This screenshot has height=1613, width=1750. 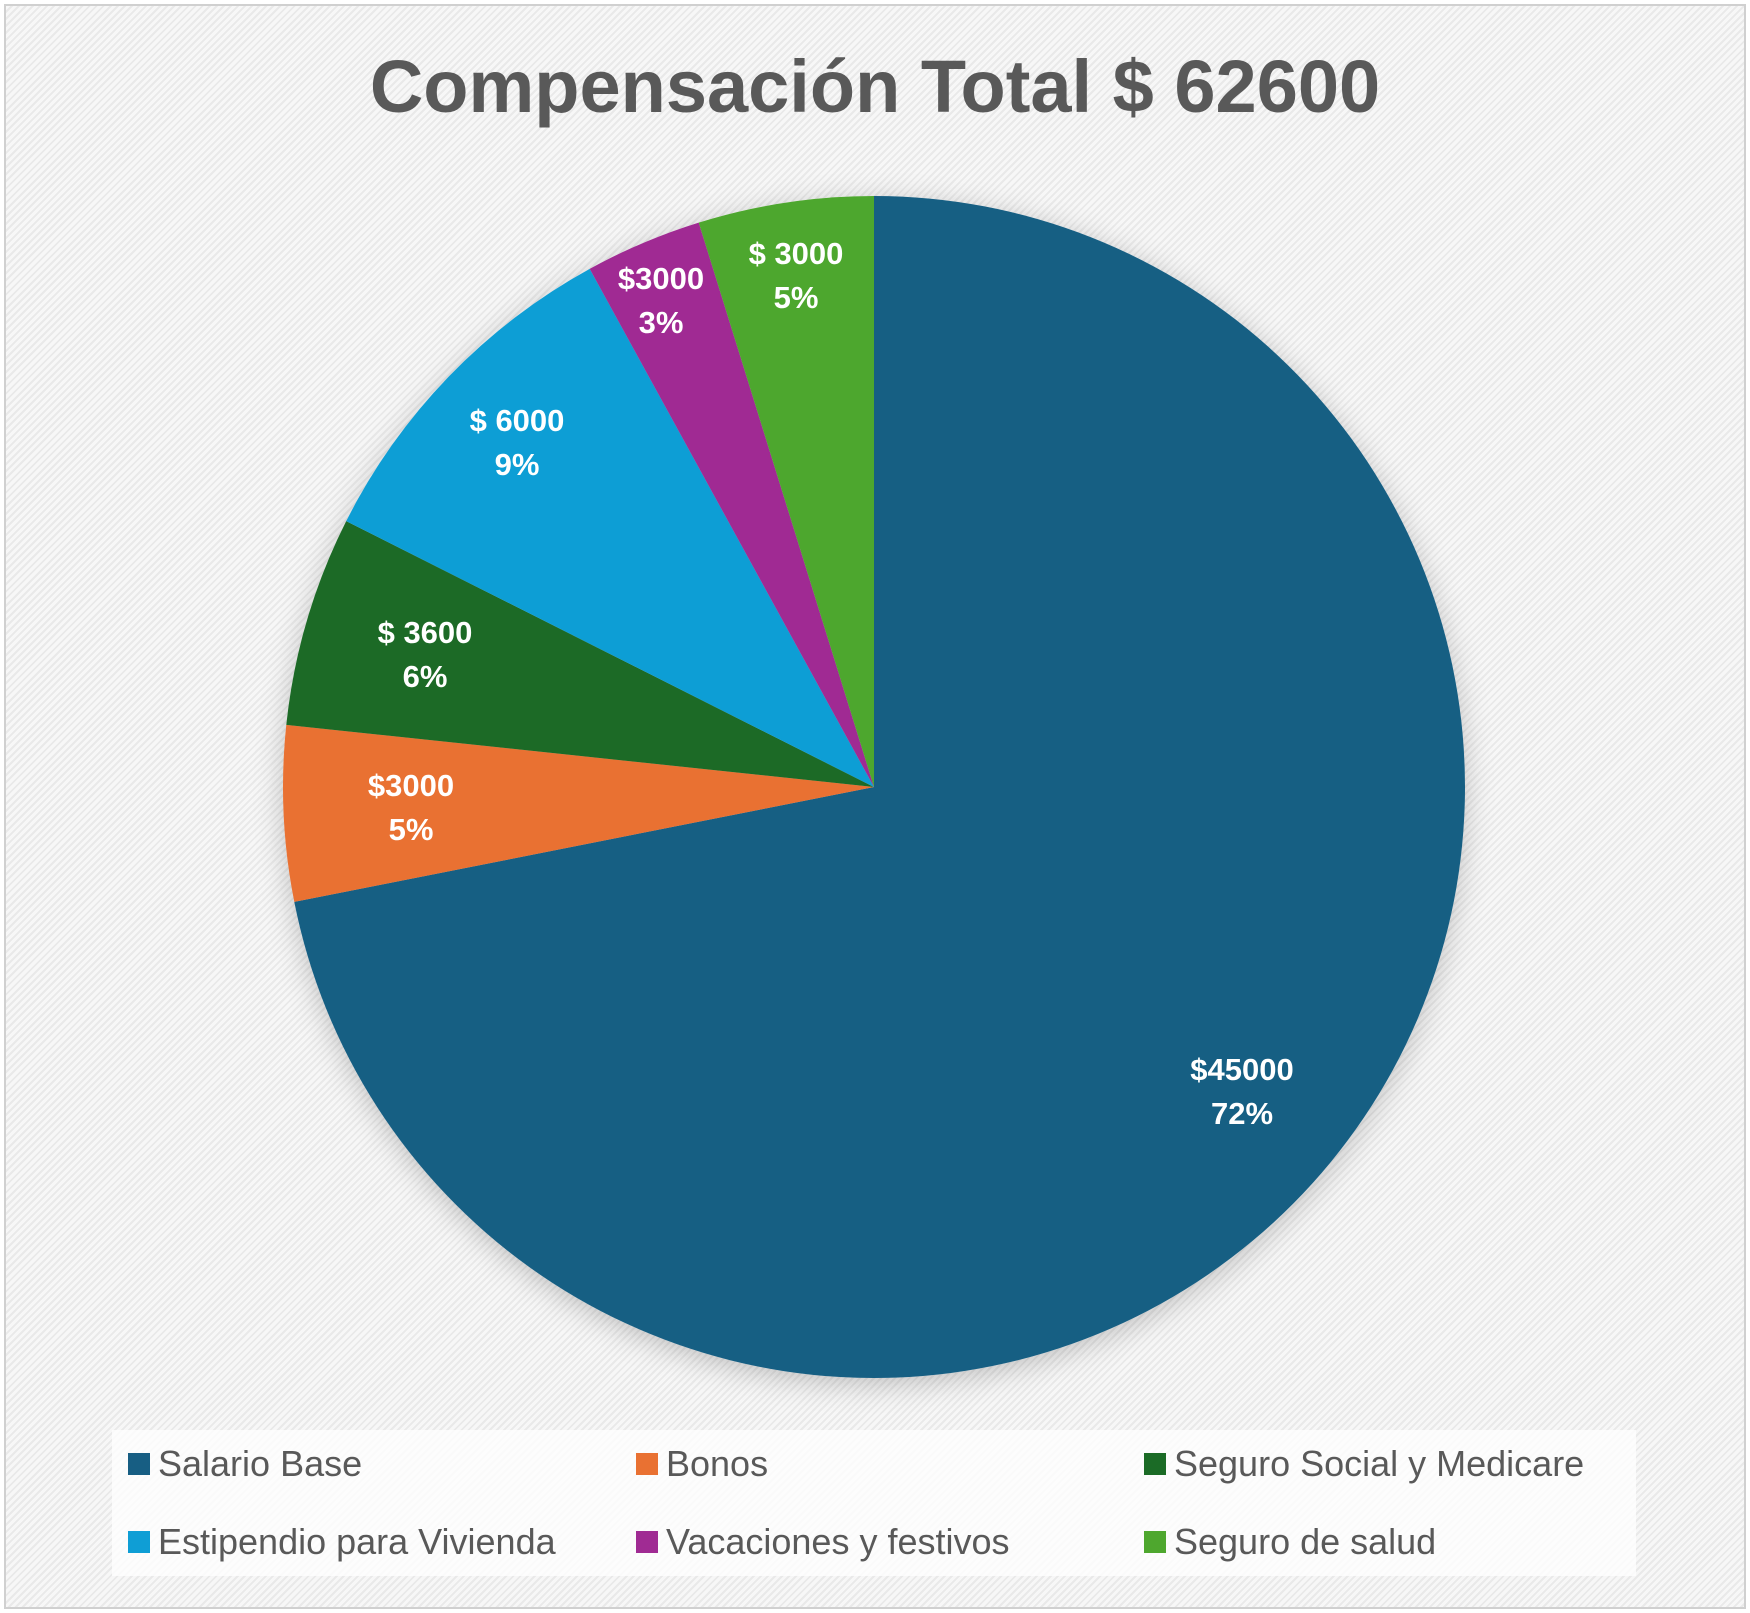 I want to click on data-label: $ 3000 5%, so click(x=796, y=276).